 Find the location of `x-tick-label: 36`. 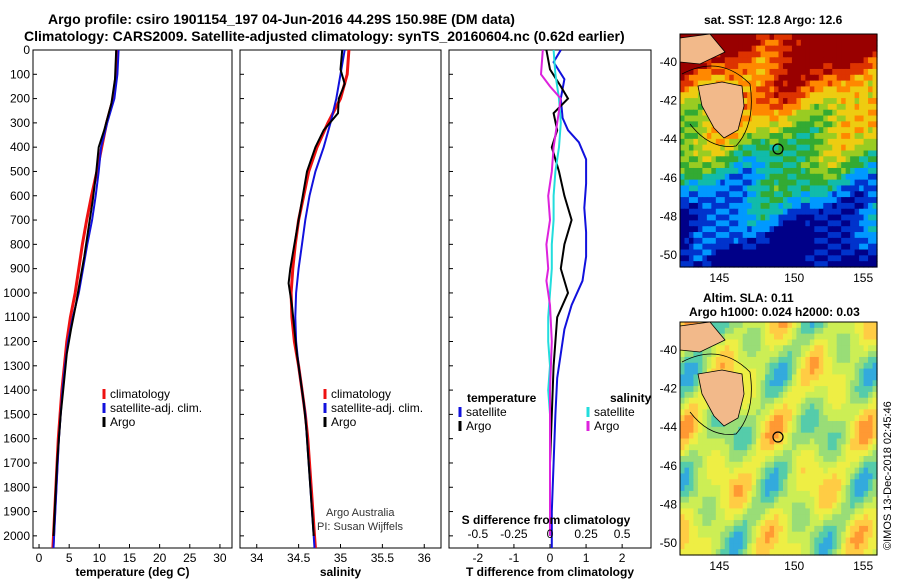

x-tick-label: 36 is located at coordinates (425, 558).